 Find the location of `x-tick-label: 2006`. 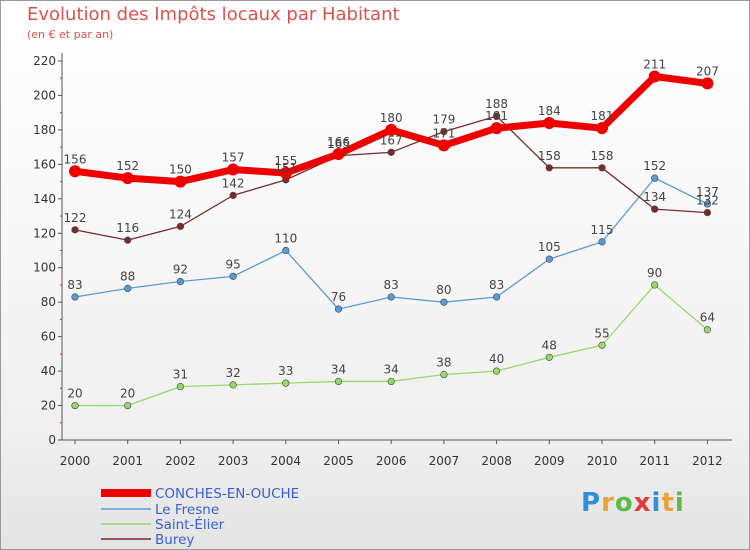

x-tick-label: 2006 is located at coordinates (391, 461).